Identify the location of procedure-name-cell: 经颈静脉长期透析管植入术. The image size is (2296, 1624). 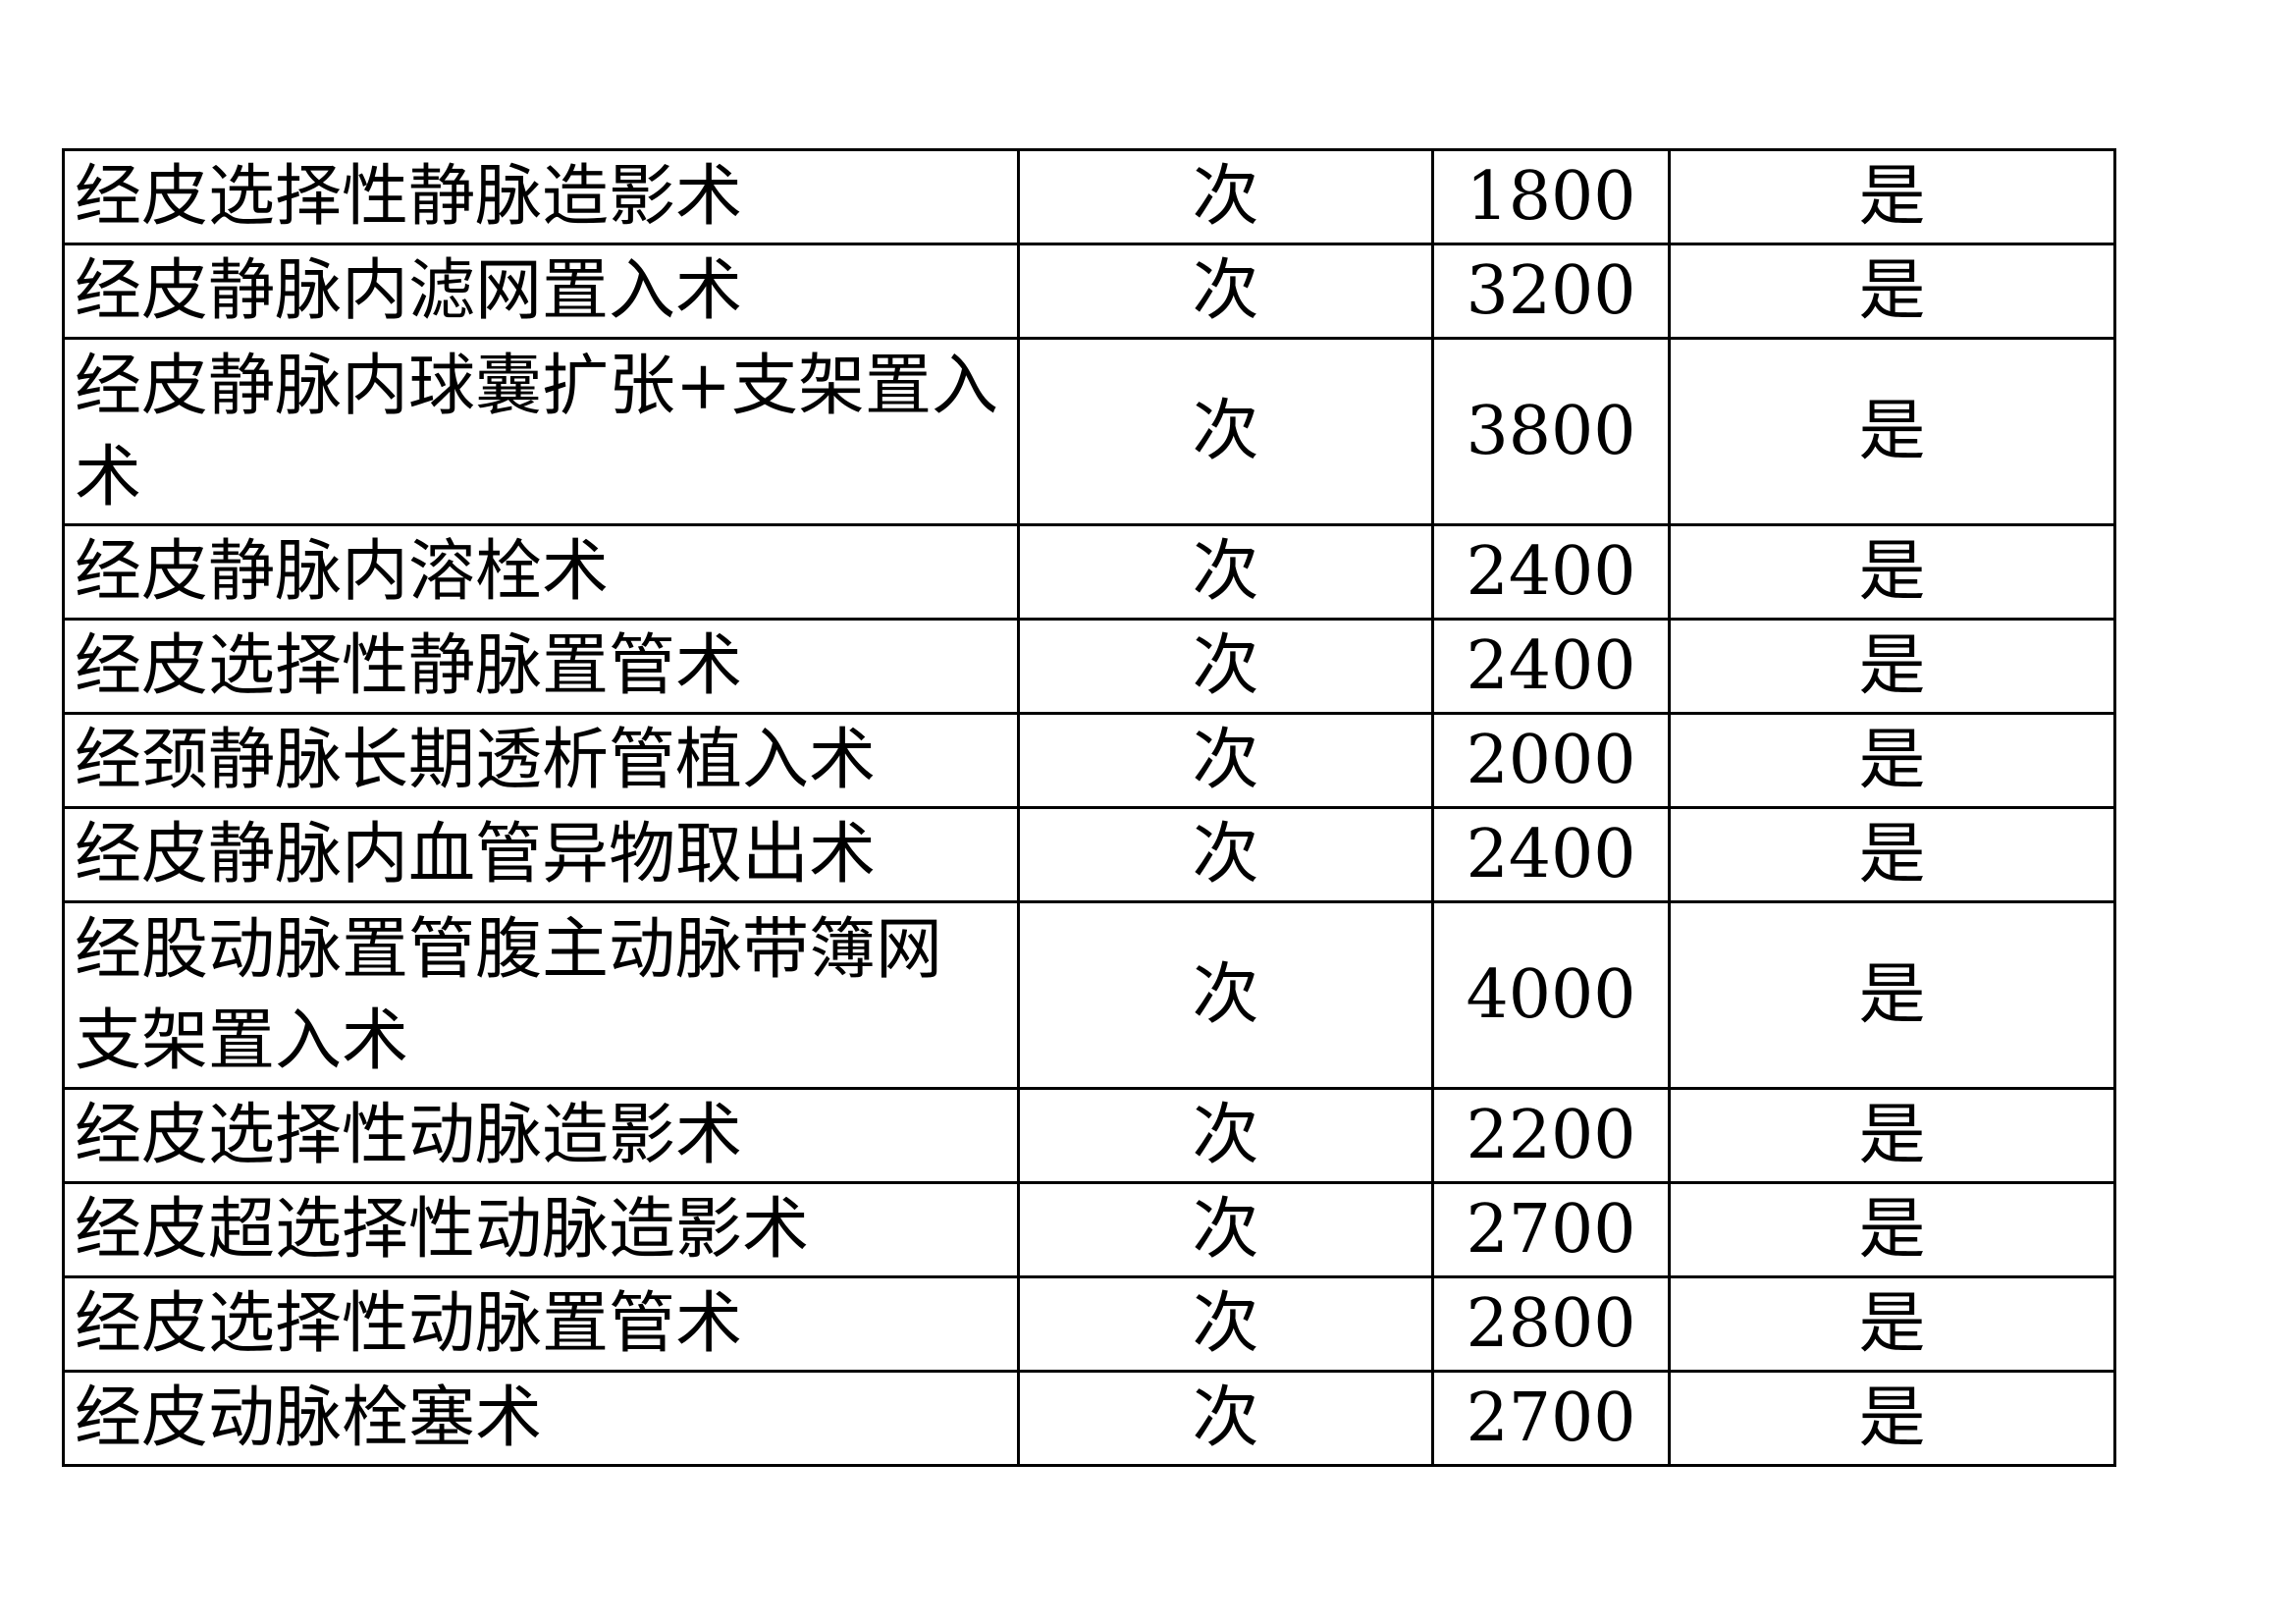
(541, 760).